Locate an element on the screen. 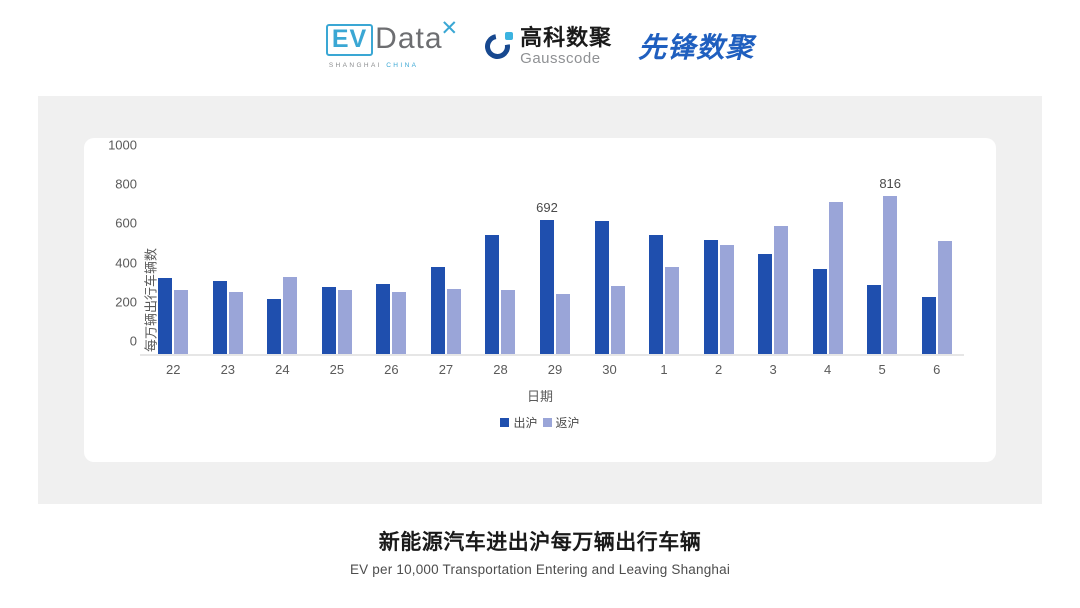 The image size is (1080, 608). xianfeng-logo: 先锋数聚 is located at coordinates (696, 47).